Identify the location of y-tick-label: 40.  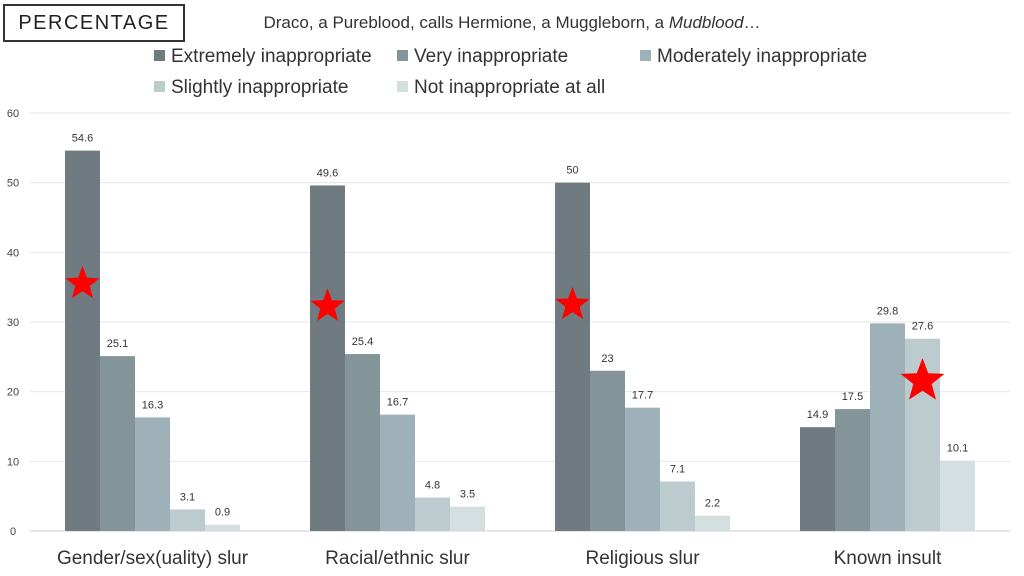
(13, 253).